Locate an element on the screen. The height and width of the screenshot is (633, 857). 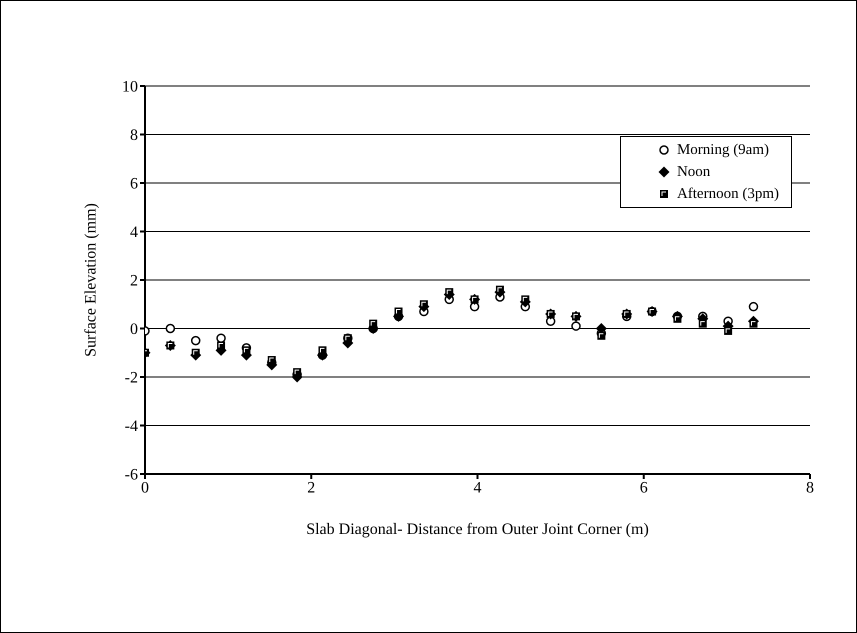
legend-label: Morning (9am) is located at coordinates (723, 150).